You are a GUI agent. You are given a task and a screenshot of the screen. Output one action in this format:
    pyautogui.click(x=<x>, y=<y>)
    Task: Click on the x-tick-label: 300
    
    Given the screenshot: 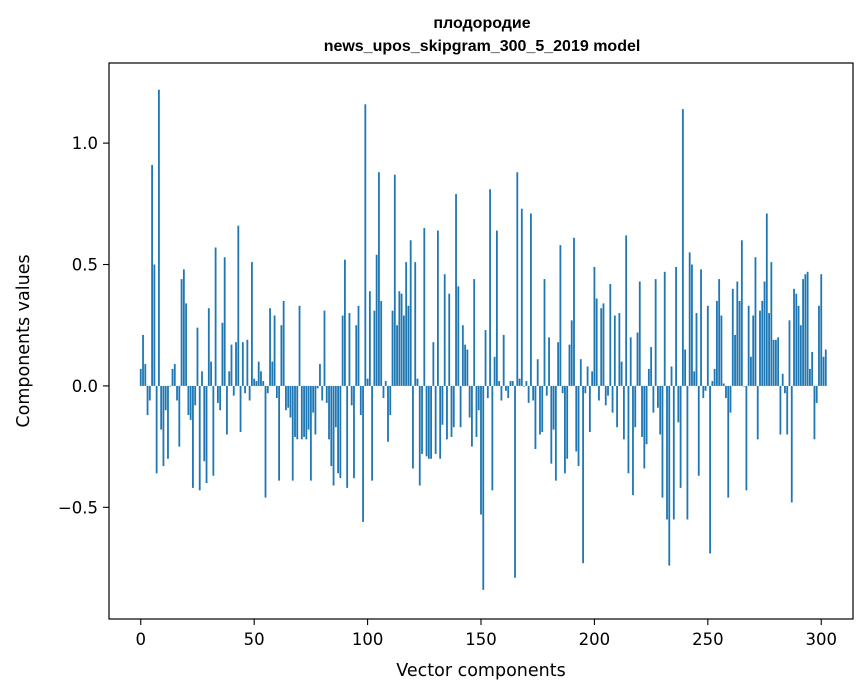 What is the action you would take?
    pyautogui.click(x=821, y=639)
    